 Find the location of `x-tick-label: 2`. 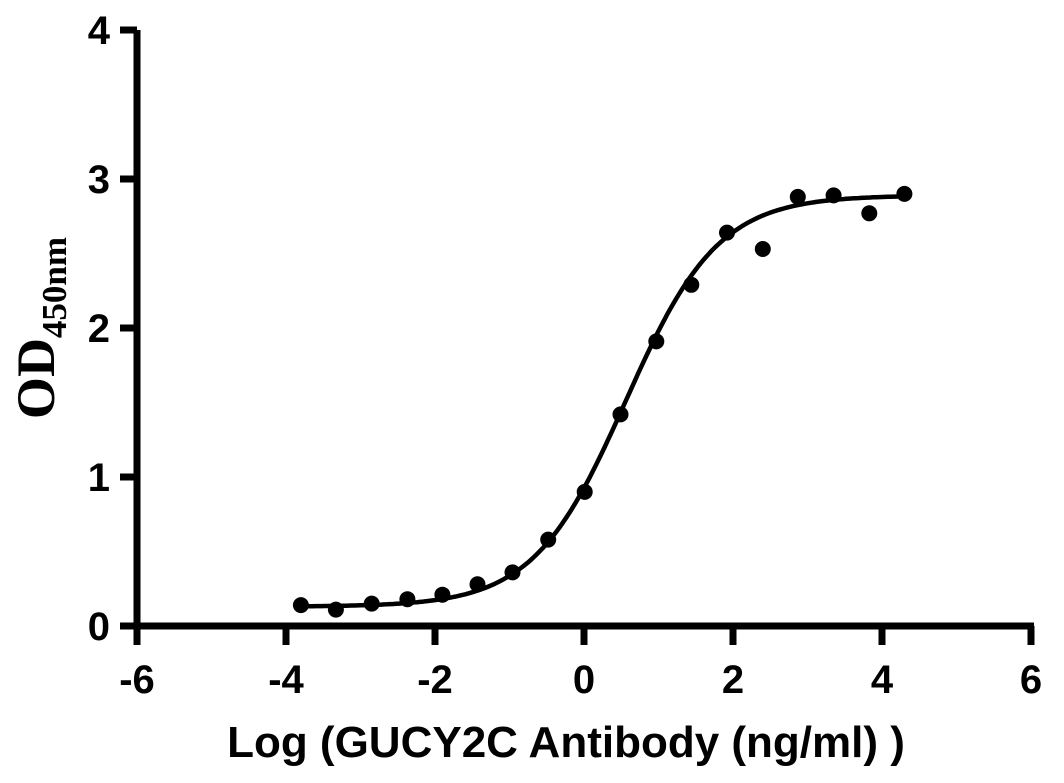

x-tick-label: 2 is located at coordinates (733, 680).